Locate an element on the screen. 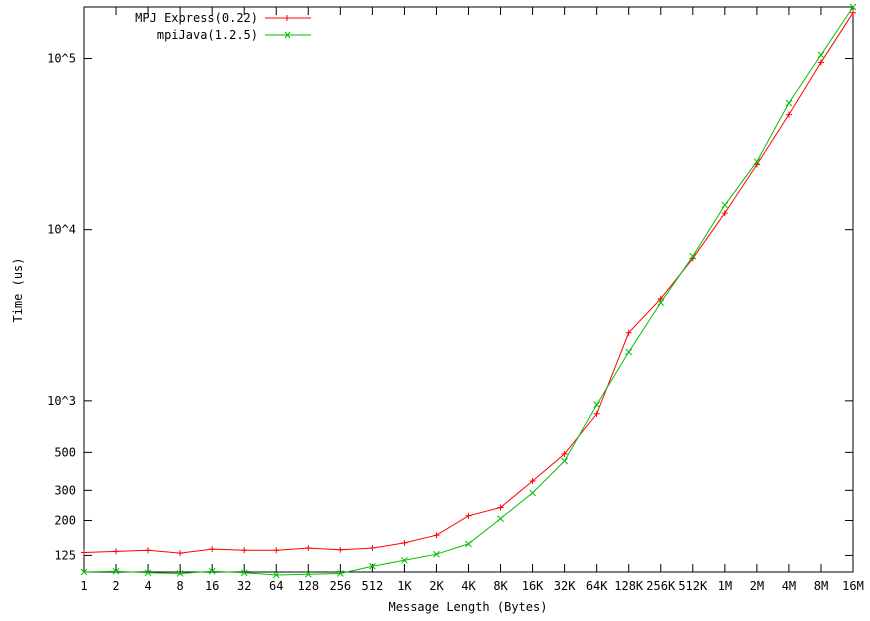 The height and width of the screenshot is (621, 870). x-tick-label: 16K is located at coordinates (533, 586).